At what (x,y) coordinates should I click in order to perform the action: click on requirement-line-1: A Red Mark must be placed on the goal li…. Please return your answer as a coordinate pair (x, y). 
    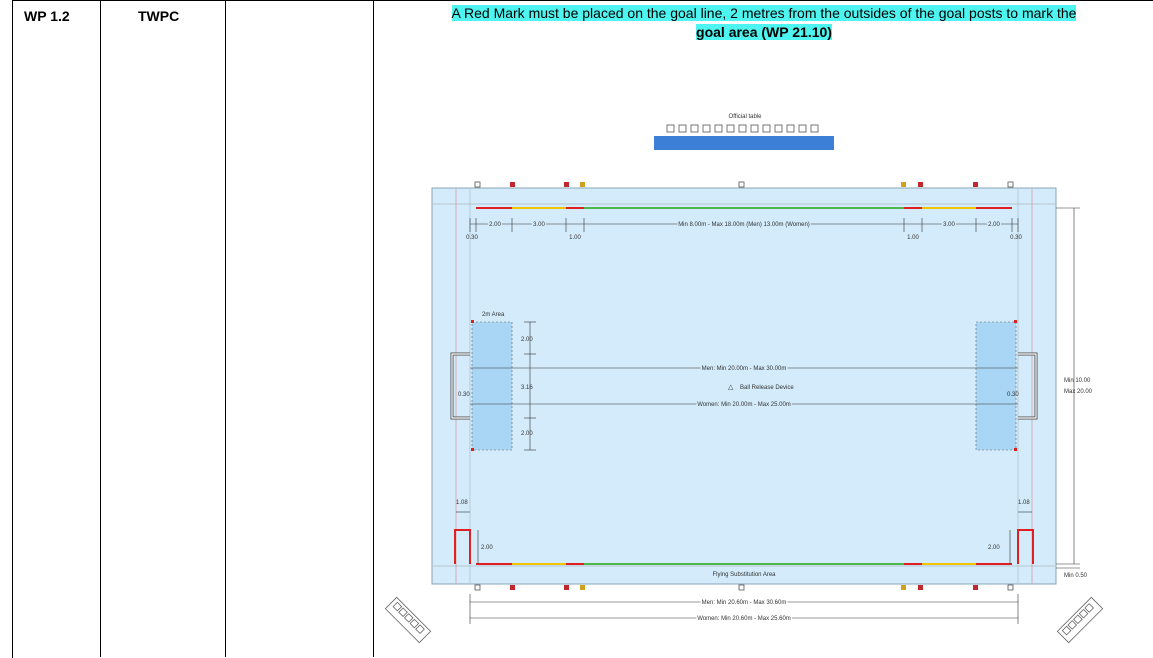
    Looking at the image, I should click on (764, 13).